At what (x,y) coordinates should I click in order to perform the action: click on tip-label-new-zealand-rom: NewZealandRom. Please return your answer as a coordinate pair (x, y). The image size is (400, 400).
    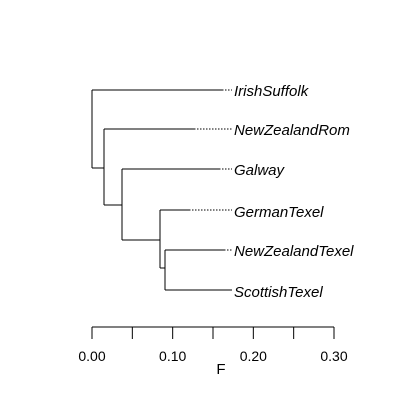
    Looking at the image, I should click on (292, 130).